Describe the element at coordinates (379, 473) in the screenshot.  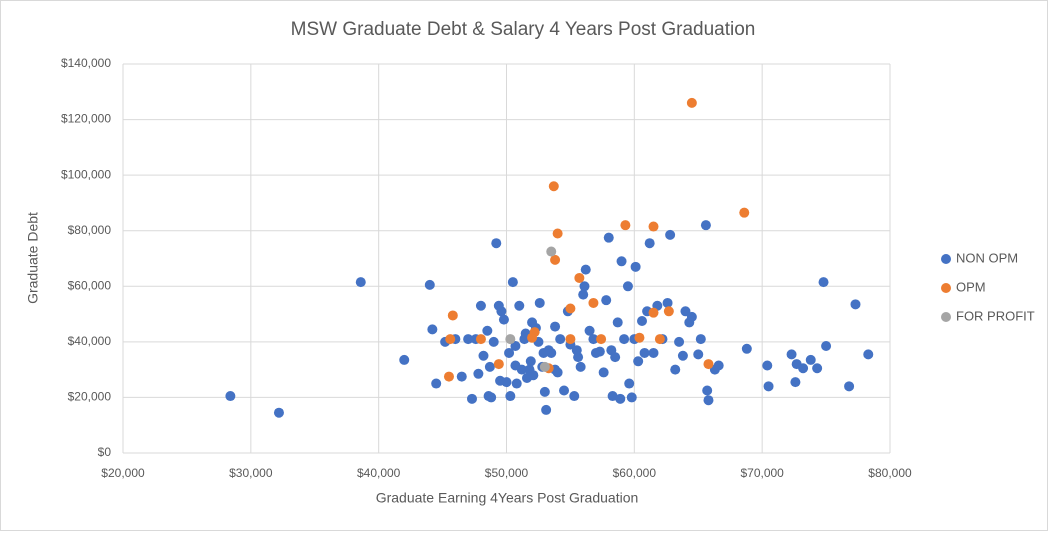
I see `x-tick-label: $40,000` at that location.